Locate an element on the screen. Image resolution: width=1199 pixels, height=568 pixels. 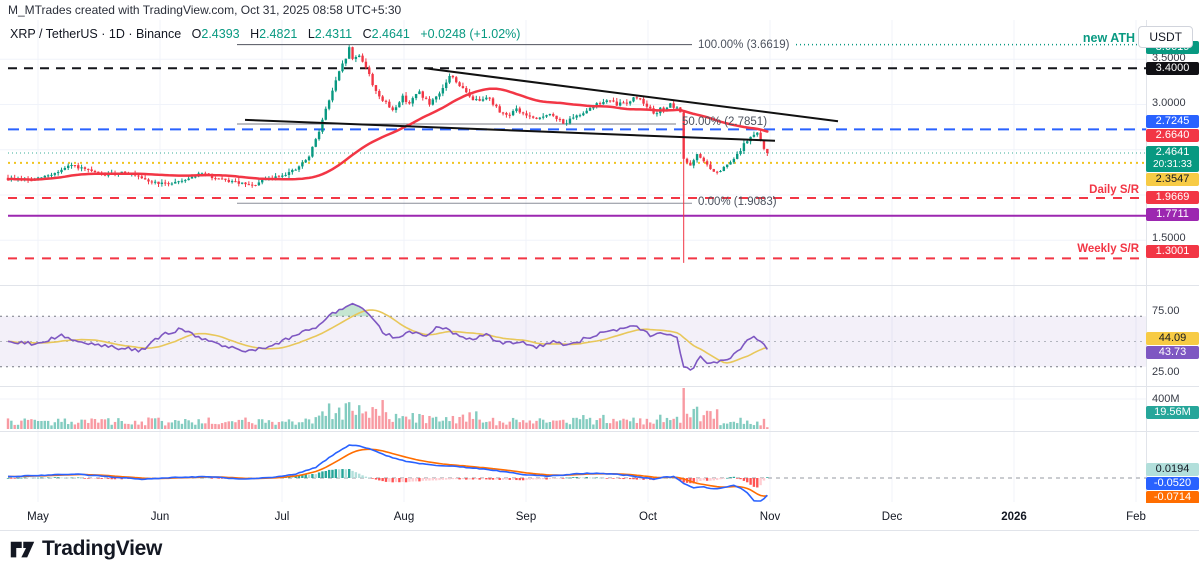
new-ath-annotation: new ATH is located at coordinates (1108, 38).